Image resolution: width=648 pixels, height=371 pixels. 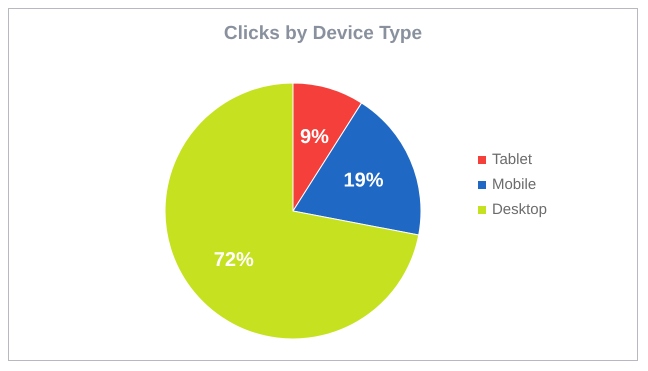 I want to click on legend-label: Desktop, so click(x=519, y=209).